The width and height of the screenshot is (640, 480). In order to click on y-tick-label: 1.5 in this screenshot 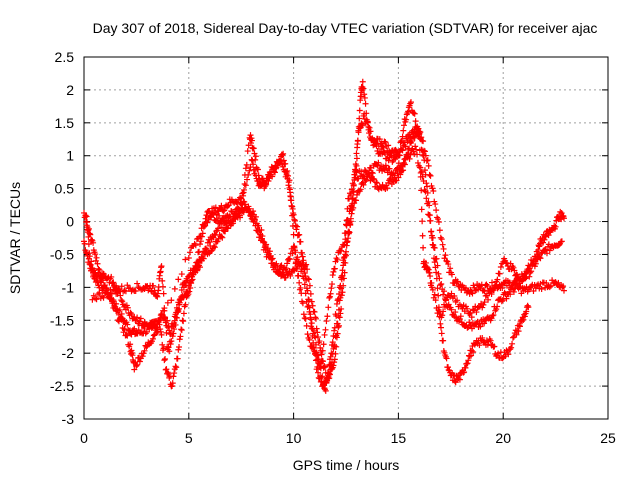, I will do `click(65, 123)`.